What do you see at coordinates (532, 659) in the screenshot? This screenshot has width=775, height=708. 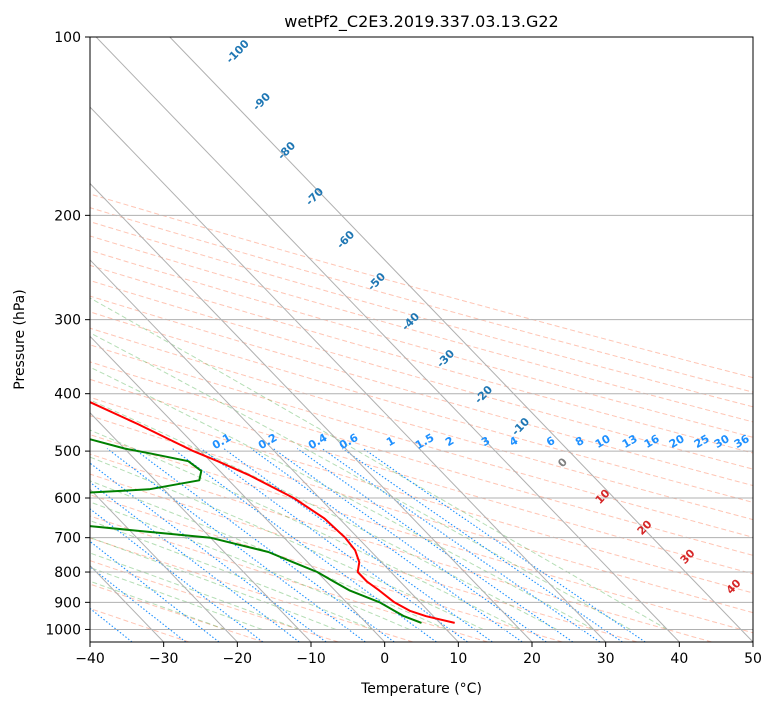 I see `x-tick-label: 20` at bounding box center [532, 659].